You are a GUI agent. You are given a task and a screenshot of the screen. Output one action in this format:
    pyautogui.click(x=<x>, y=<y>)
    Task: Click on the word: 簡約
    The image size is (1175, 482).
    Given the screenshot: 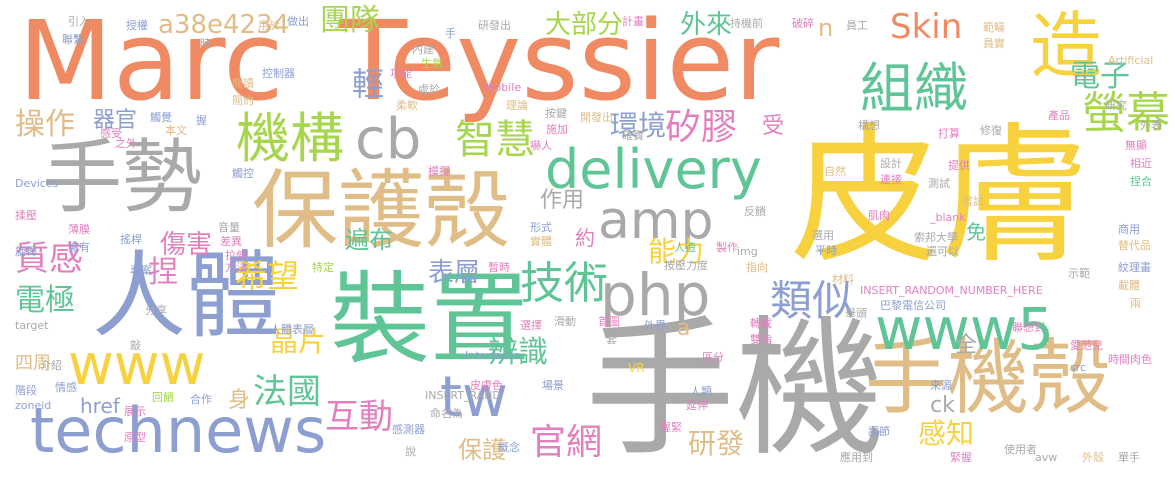 What is the action you would take?
    pyautogui.click(x=243, y=100)
    